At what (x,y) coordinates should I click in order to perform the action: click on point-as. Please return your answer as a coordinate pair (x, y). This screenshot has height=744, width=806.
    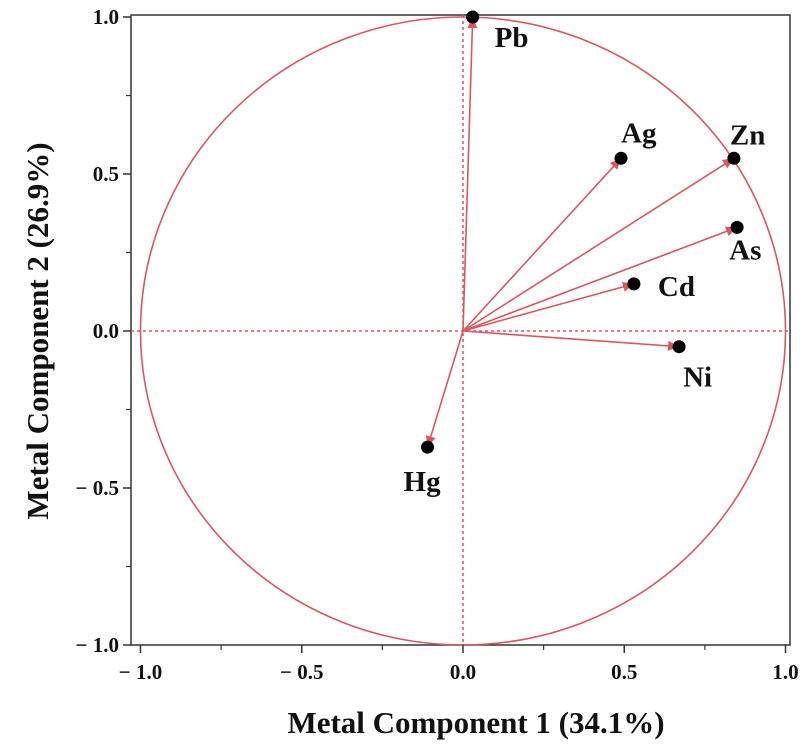
    Looking at the image, I should click on (737, 227).